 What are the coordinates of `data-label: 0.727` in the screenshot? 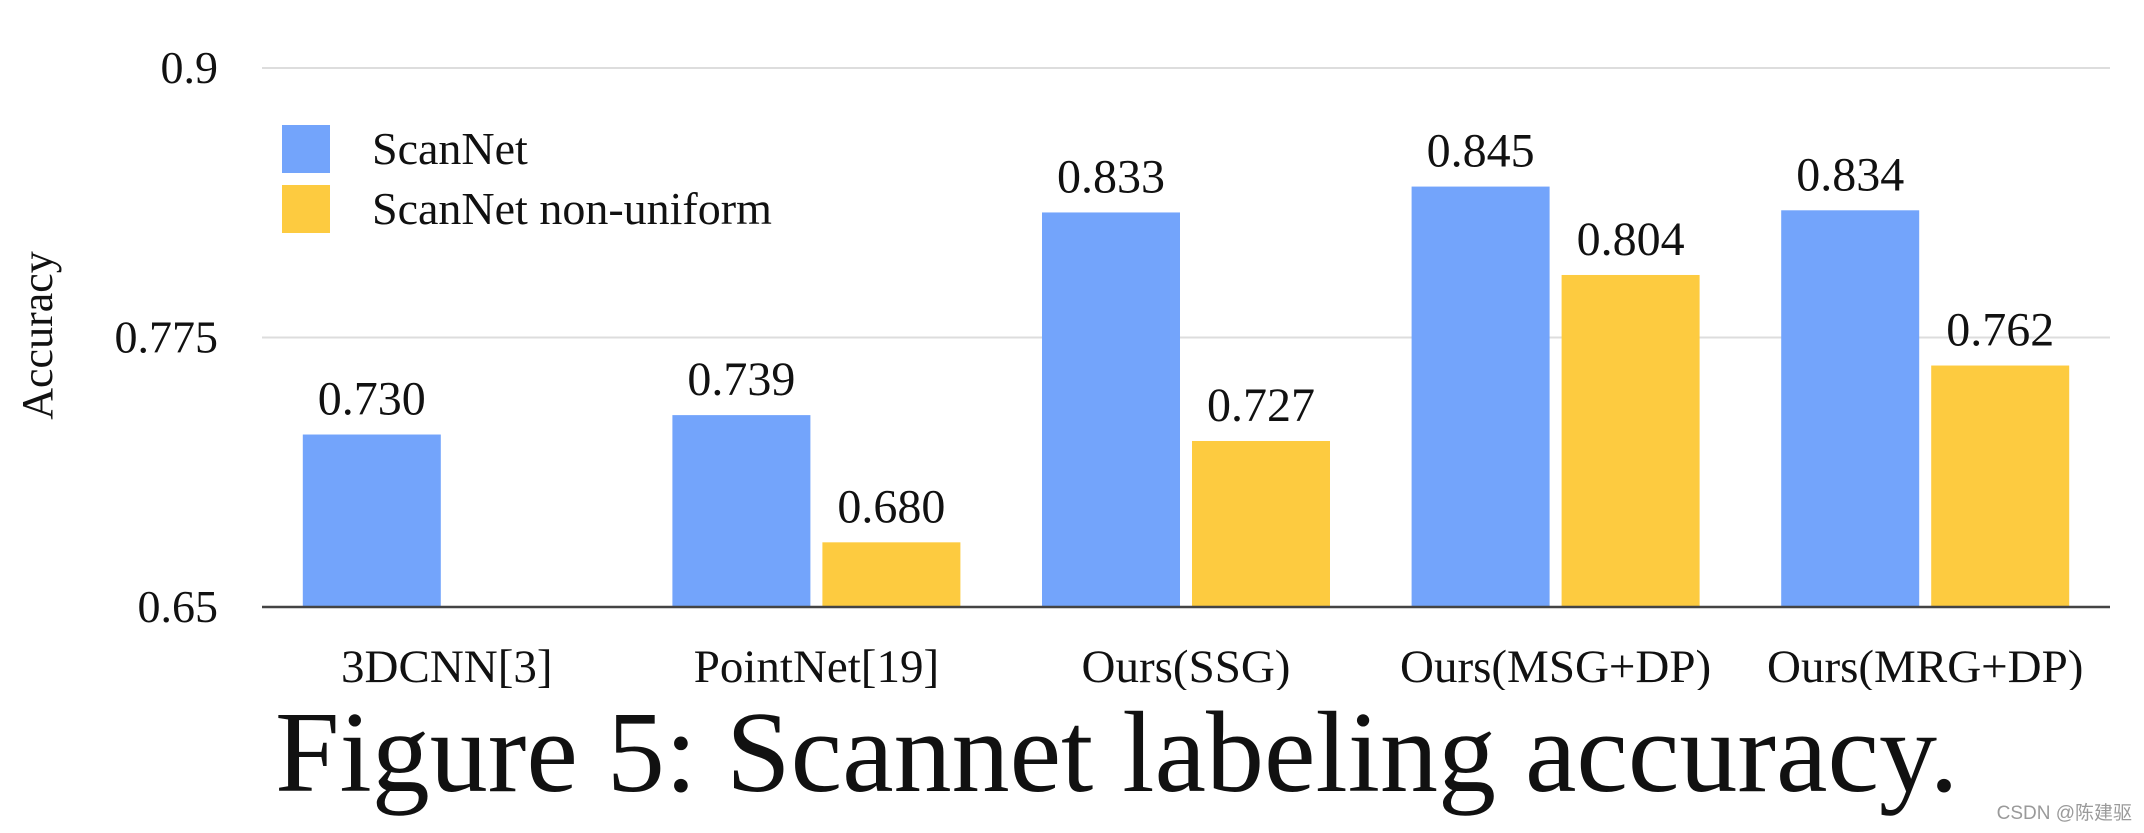 It's located at (1261, 405).